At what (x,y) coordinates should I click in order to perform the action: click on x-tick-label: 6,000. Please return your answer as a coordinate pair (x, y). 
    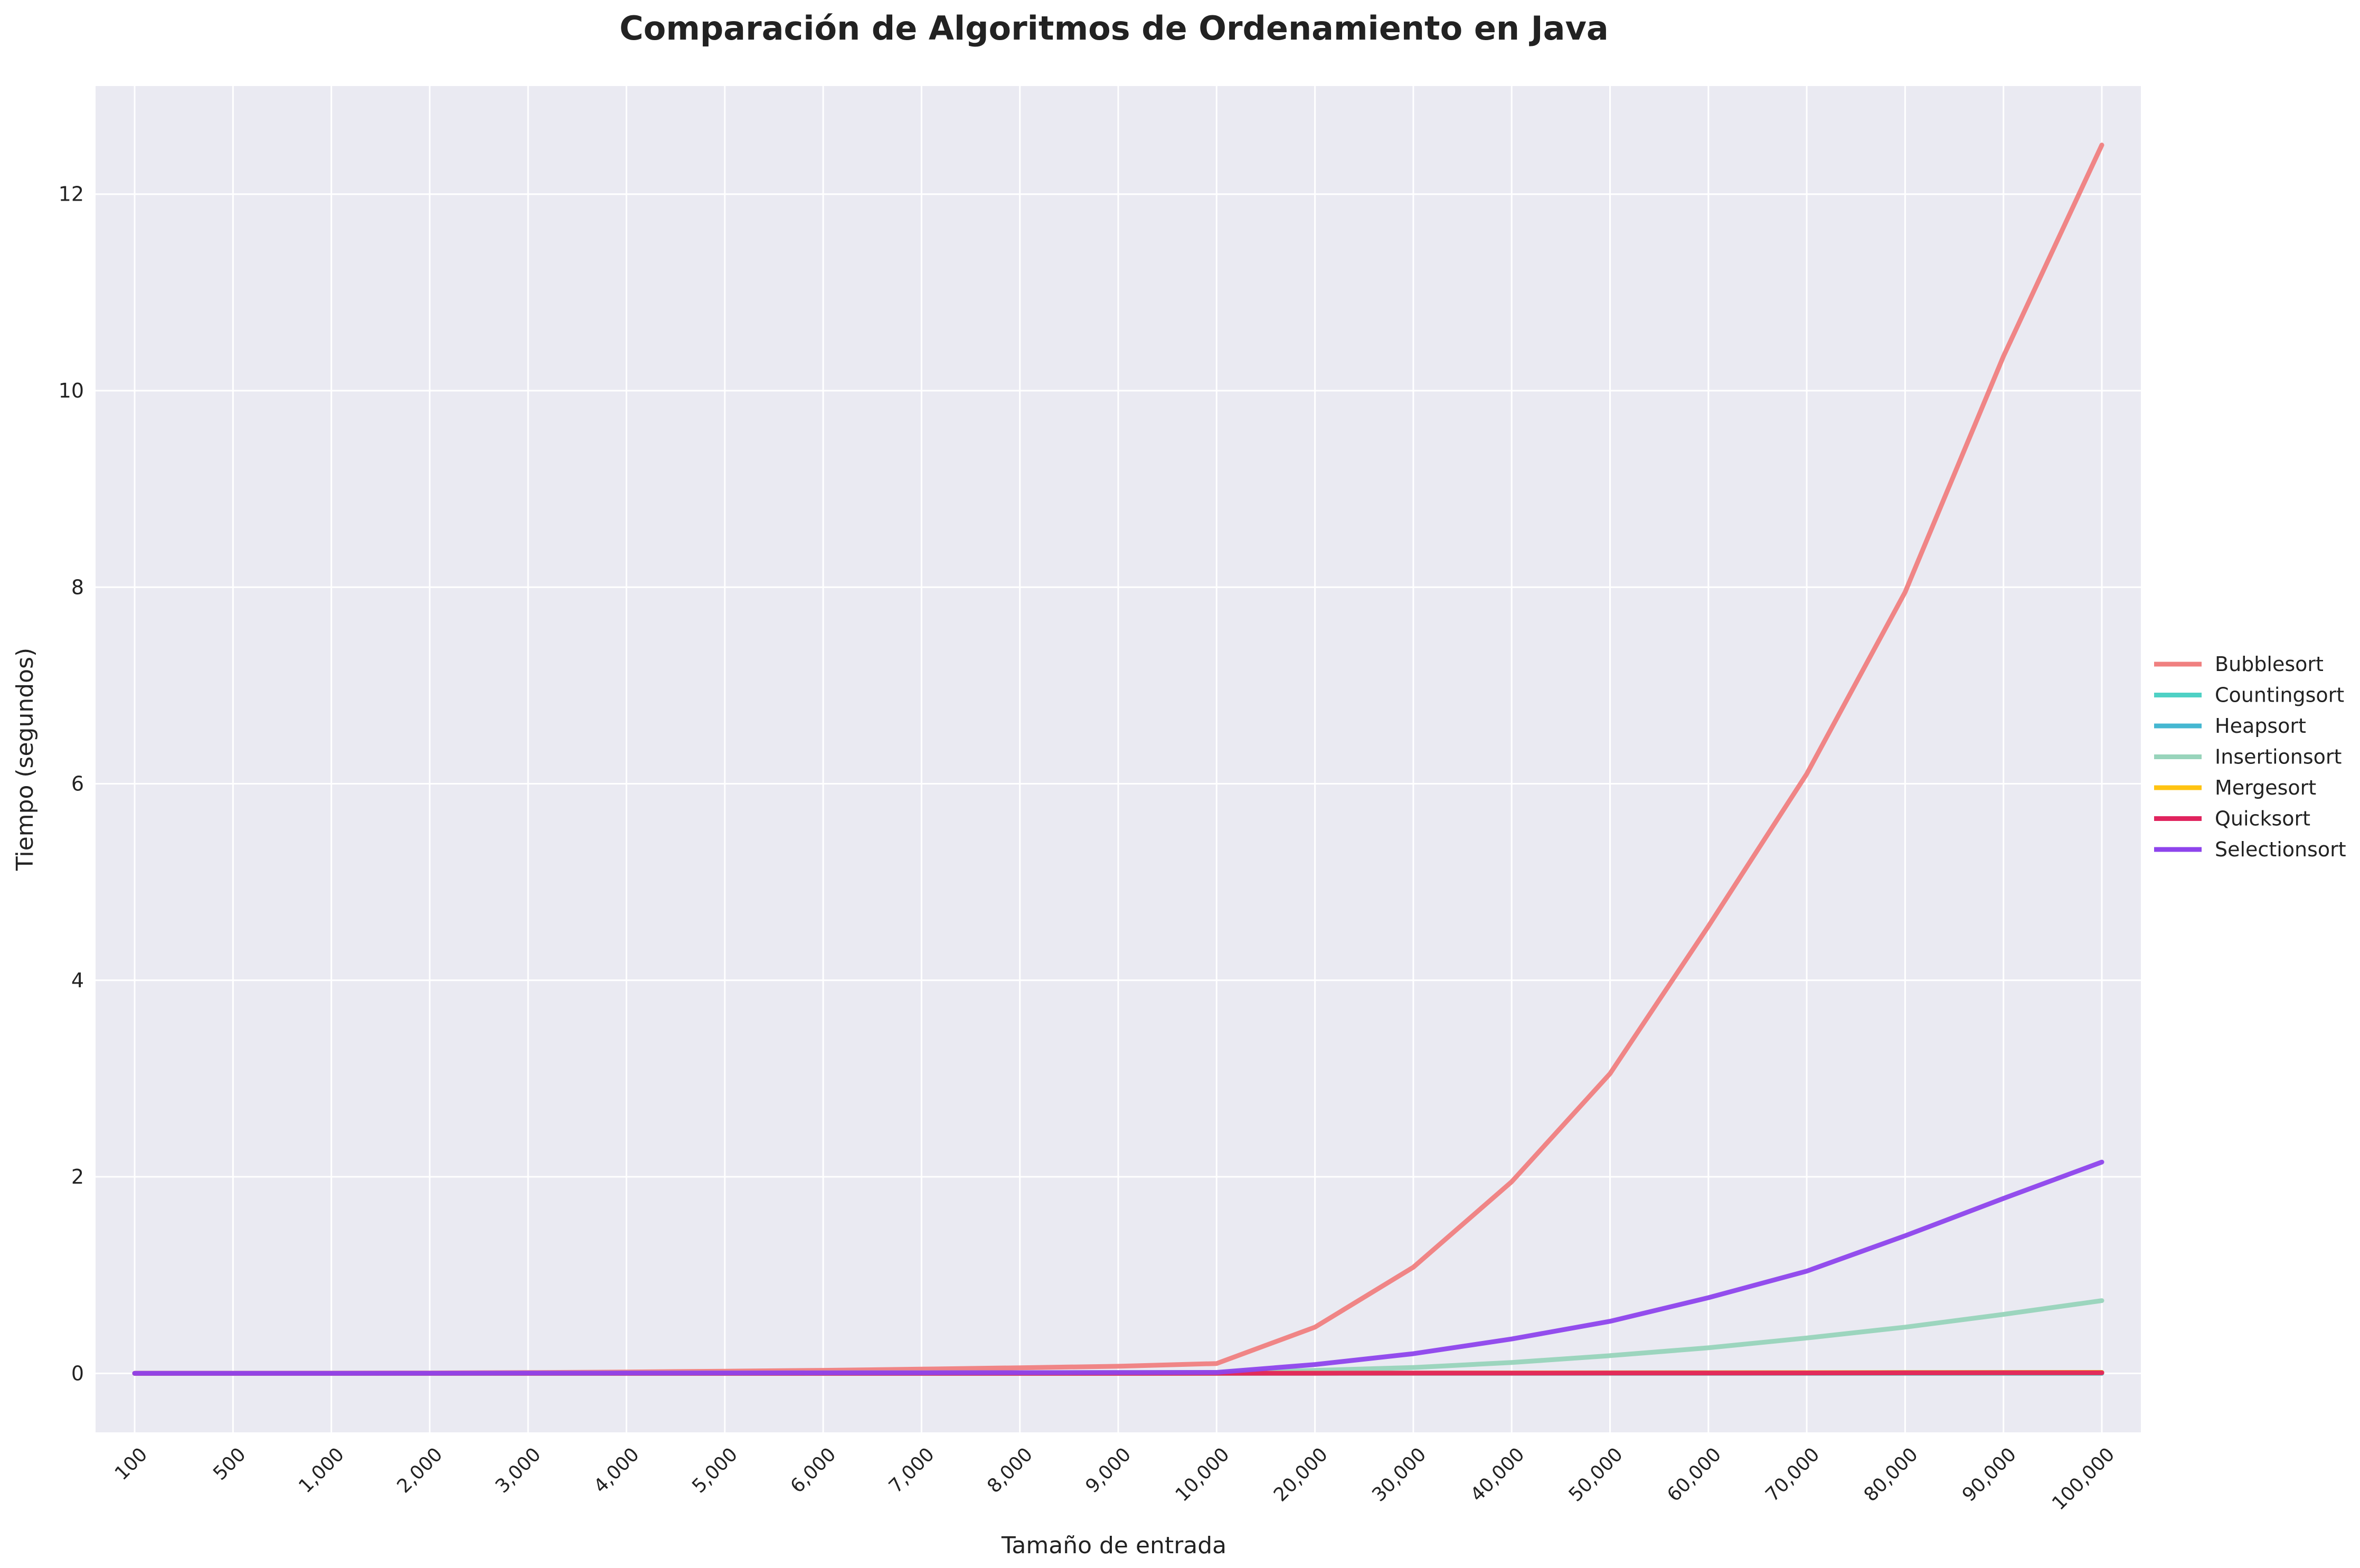
    Looking at the image, I should click on (814, 1470).